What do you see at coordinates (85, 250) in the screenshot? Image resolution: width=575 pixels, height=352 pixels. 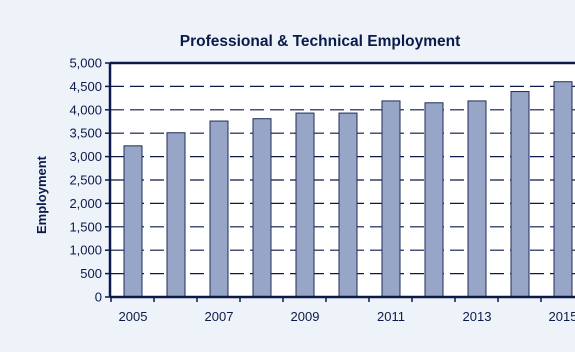 I see `y-tick-label: 1,000` at bounding box center [85, 250].